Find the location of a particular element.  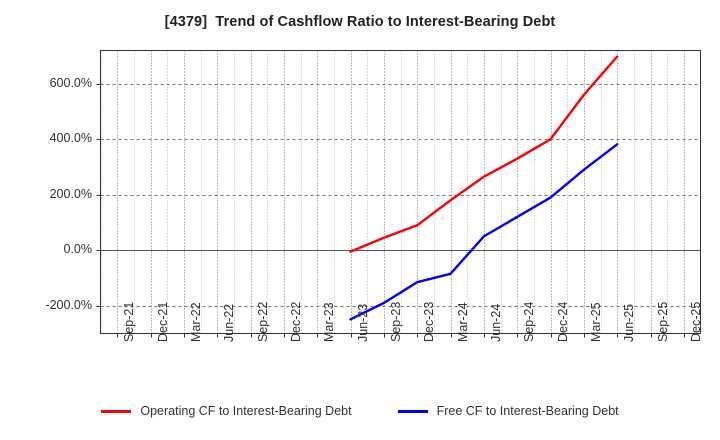

x-axis-tick-label: Jun-22 is located at coordinates (229, 322).